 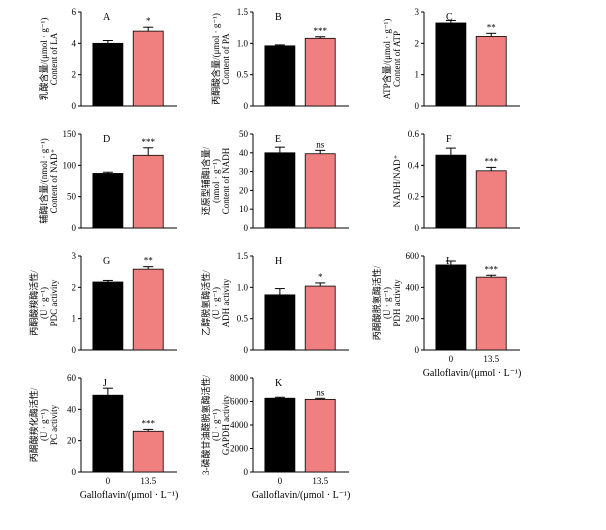 What do you see at coordinates (226, 302) in the screenshot?
I see `y-axis-label: ADH activity` at bounding box center [226, 302].